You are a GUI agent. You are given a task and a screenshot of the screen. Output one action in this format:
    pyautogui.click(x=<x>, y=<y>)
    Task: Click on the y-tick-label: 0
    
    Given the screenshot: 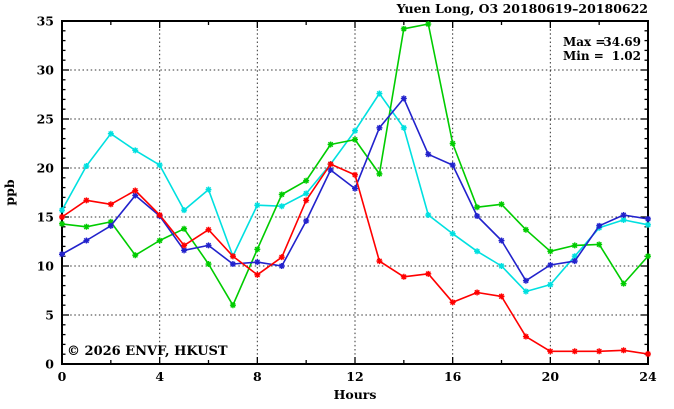 What is the action you would take?
    pyautogui.click(x=49, y=364)
    